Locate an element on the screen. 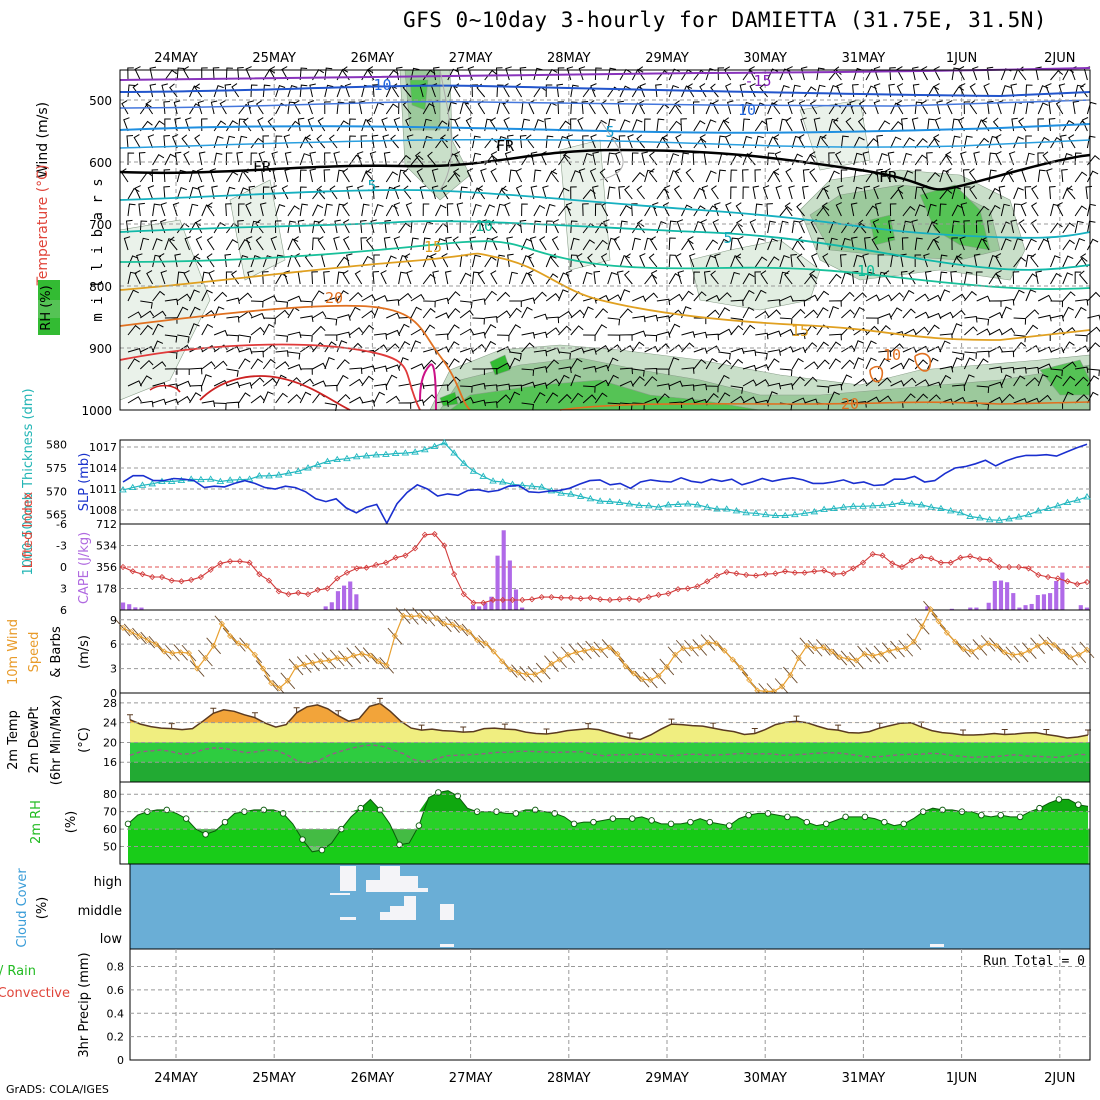  date-label-top: 25MAY is located at coordinates (274, 58).